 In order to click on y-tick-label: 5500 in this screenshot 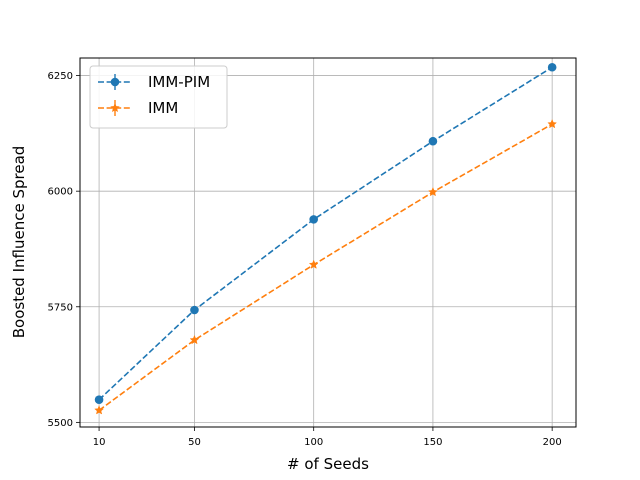, I will do `click(60, 423)`.